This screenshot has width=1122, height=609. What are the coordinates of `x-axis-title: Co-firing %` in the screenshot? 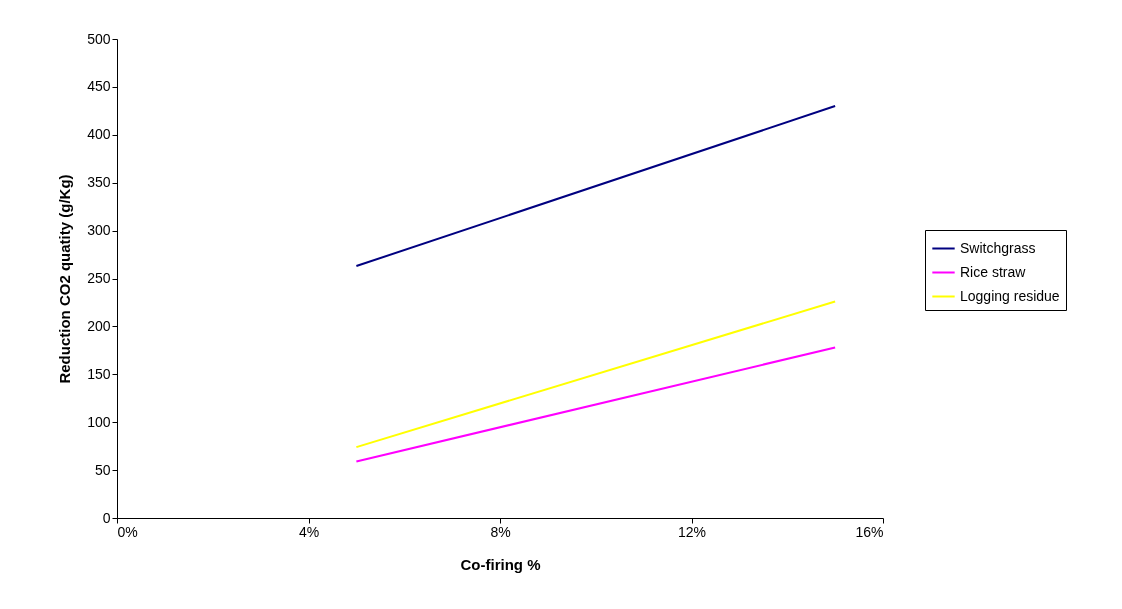 It's located at (500, 564).